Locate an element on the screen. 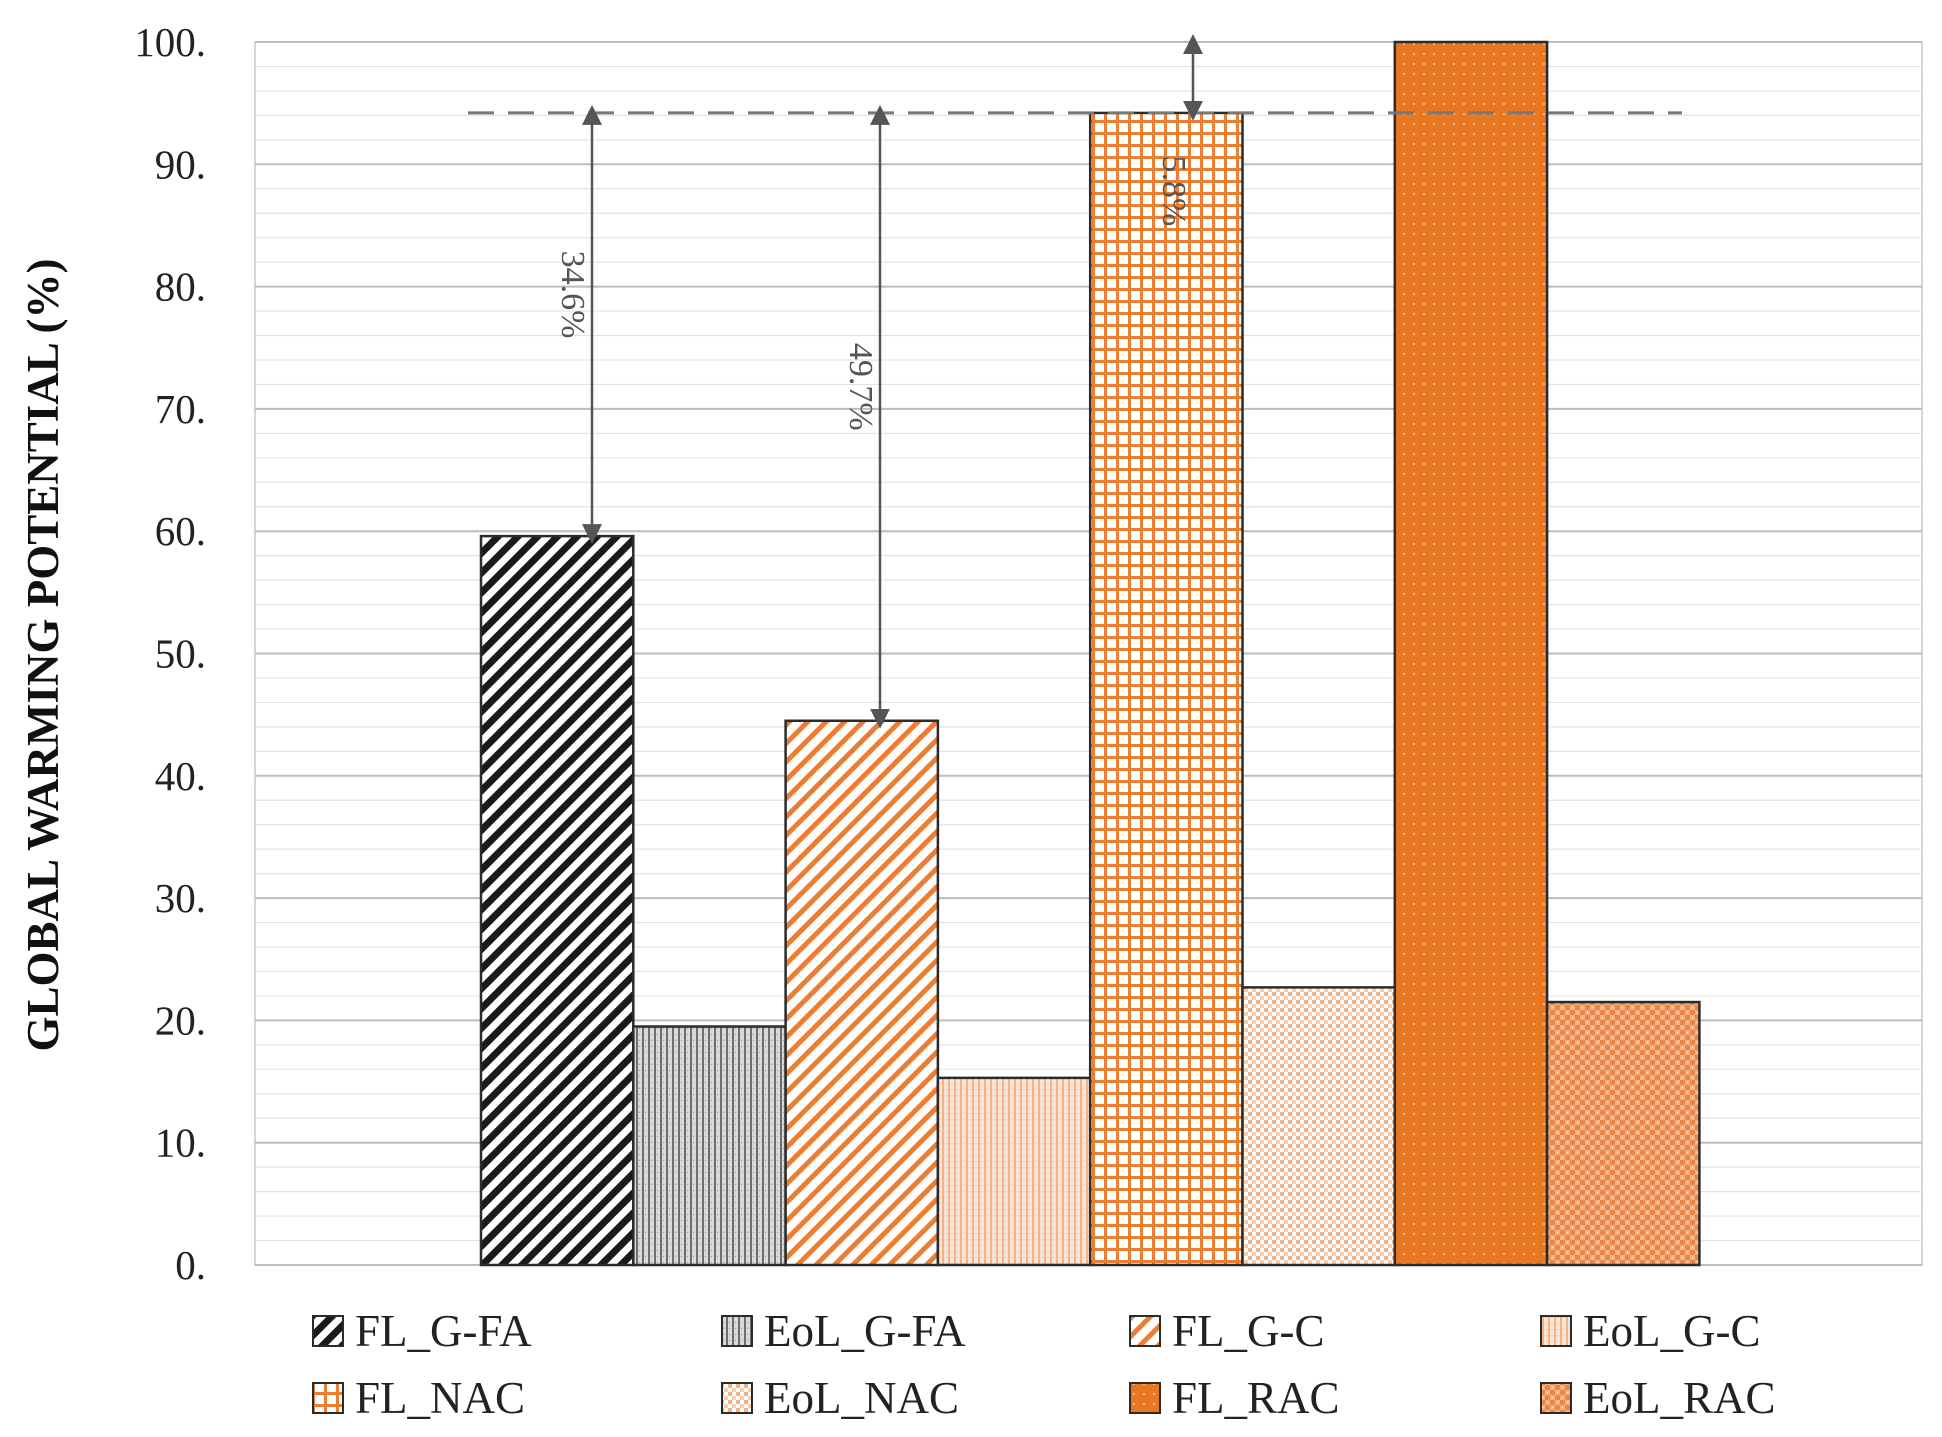 The width and height of the screenshot is (1942, 1437). bar-eol_rac is located at coordinates (1623, 1133).